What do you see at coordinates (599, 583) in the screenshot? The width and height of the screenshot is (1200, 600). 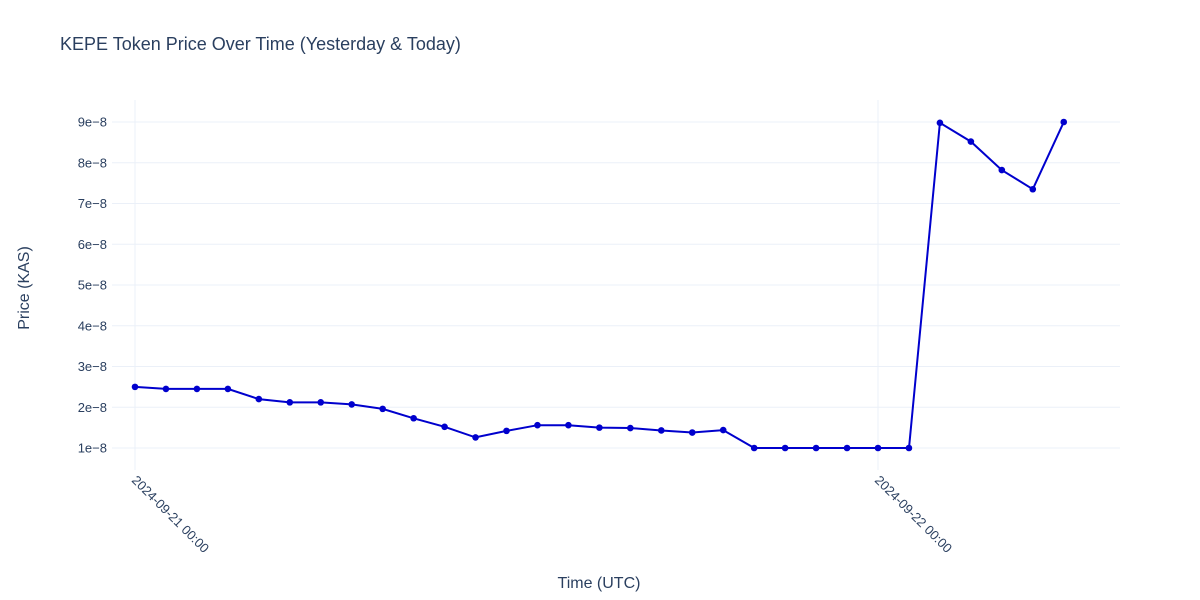 I see `x-axis-title: Time (UTC)` at bounding box center [599, 583].